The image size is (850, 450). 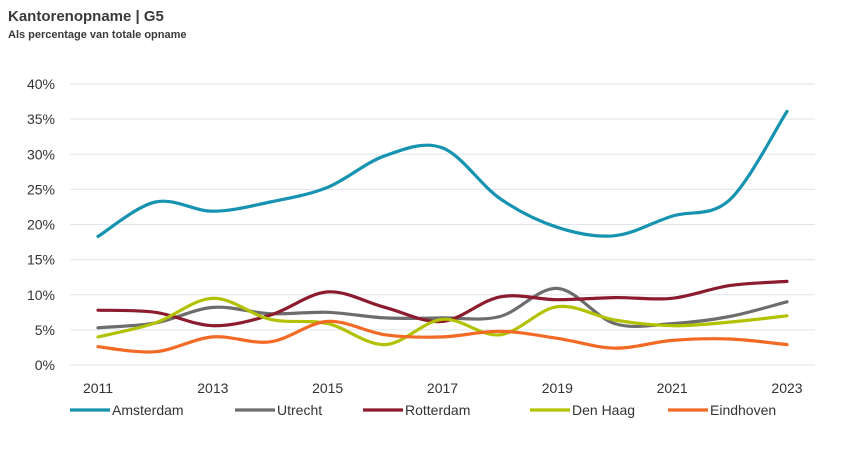 What do you see at coordinates (41, 295) in the screenshot?
I see `y-tick-label: 10%` at bounding box center [41, 295].